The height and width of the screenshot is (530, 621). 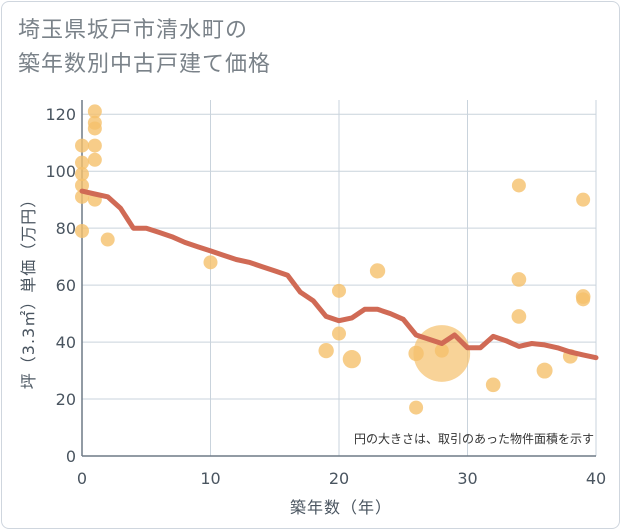 I want to click on y-tick-label: 80, so click(x=66, y=228).